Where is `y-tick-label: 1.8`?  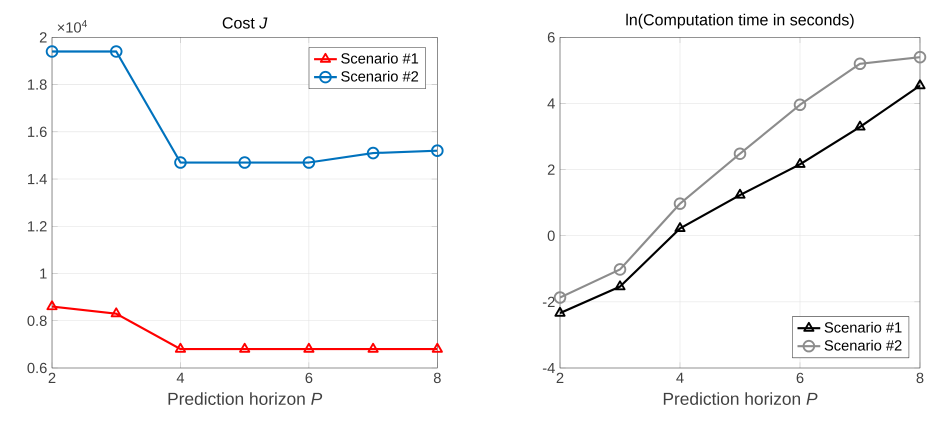 y-tick-label: 1.8 is located at coordinates (37, 84).